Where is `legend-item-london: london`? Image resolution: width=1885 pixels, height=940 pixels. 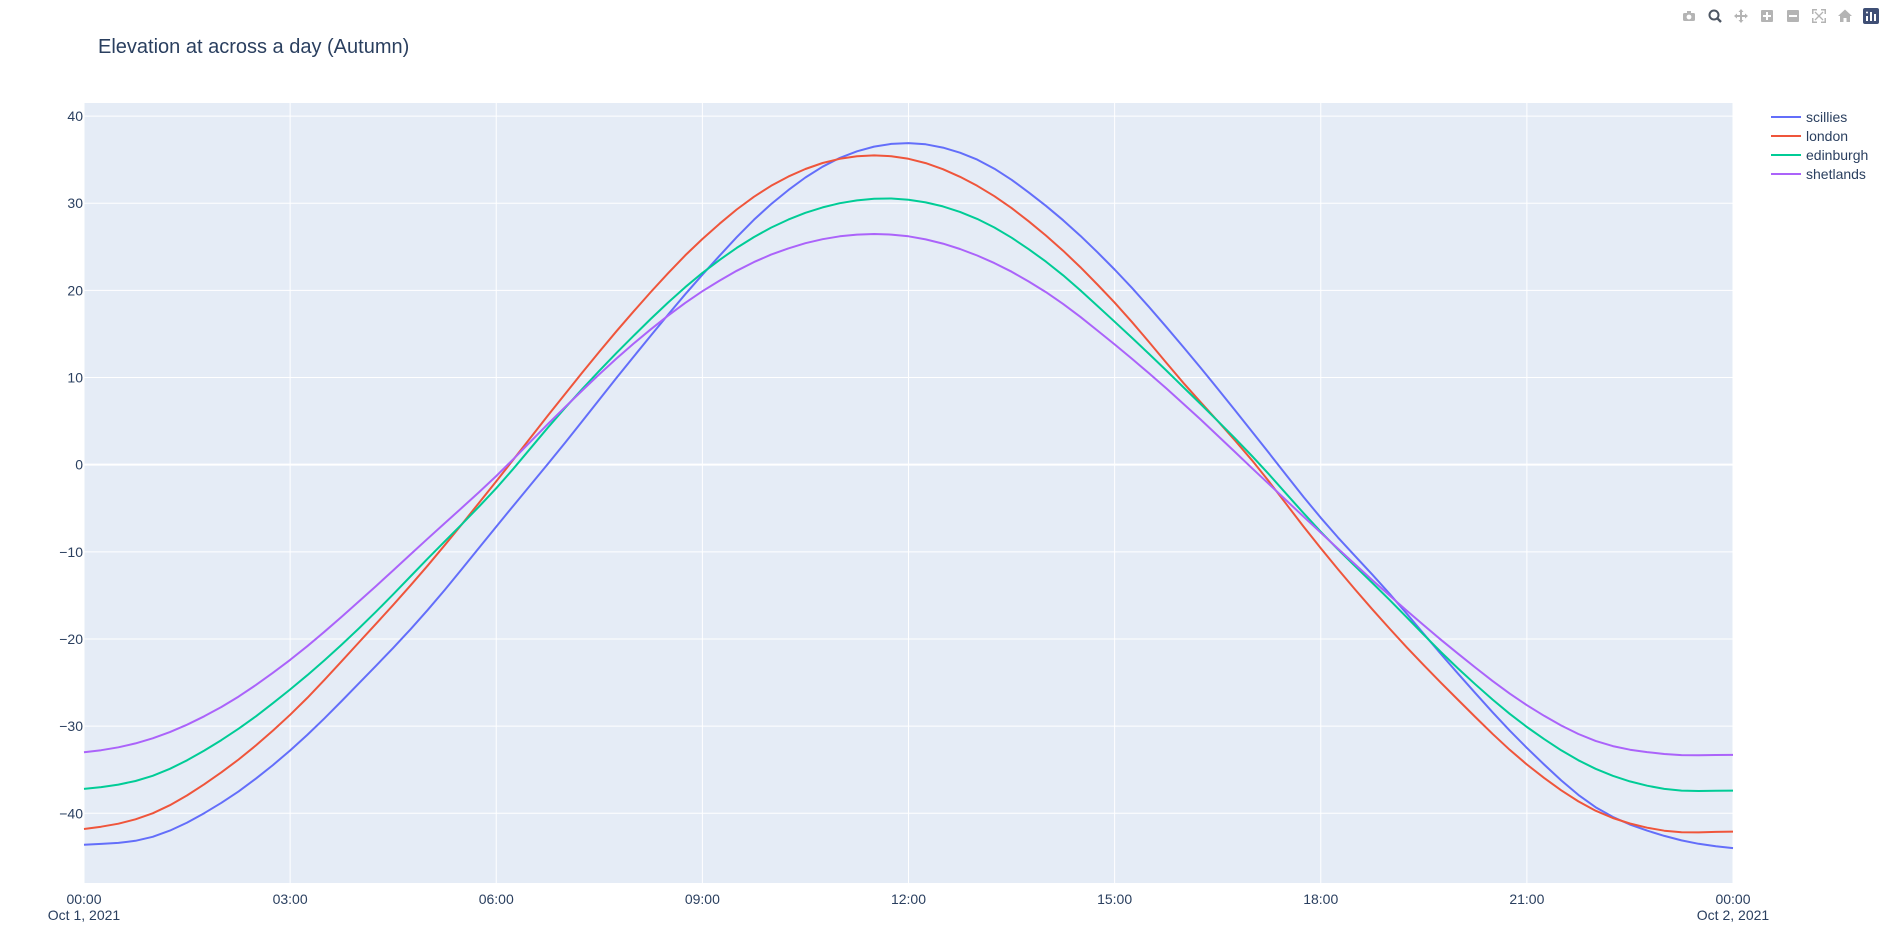 legend-item-london: london is located at coordinates (1809, 136).